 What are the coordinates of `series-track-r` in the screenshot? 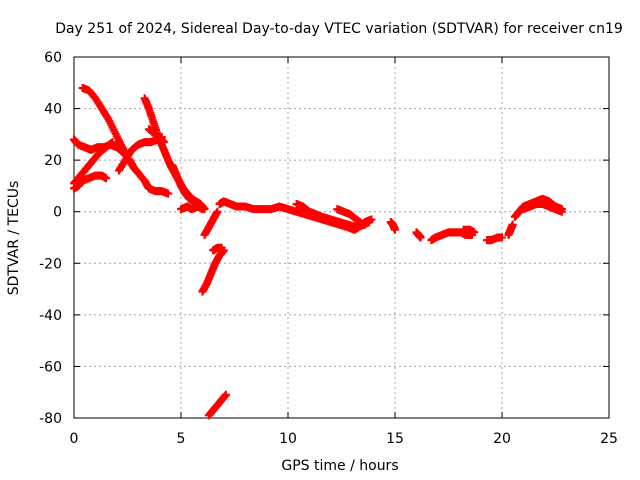 It's located at (418, 235).